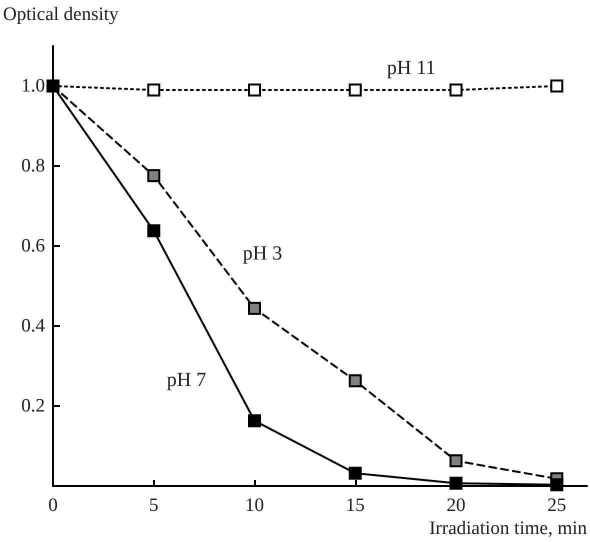  I want to click on x-tick-label: 25, so click(556, 505).